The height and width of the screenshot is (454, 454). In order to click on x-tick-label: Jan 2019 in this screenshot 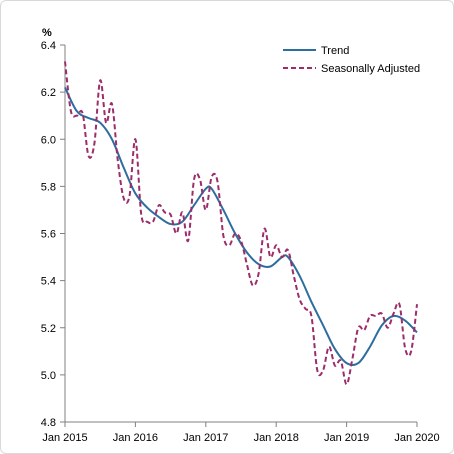, I will do `click(346, 438)`.